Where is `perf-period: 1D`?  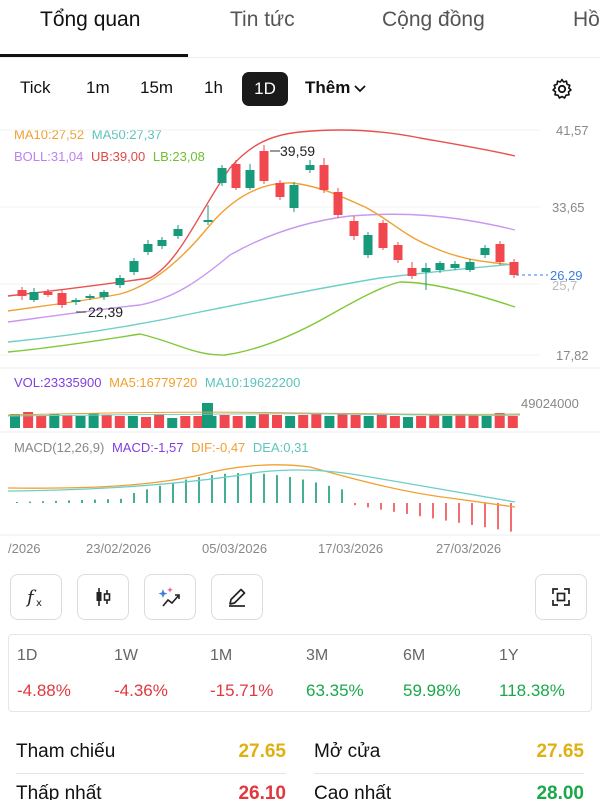
perf-period: 1D is located at coordinates (27, 655).